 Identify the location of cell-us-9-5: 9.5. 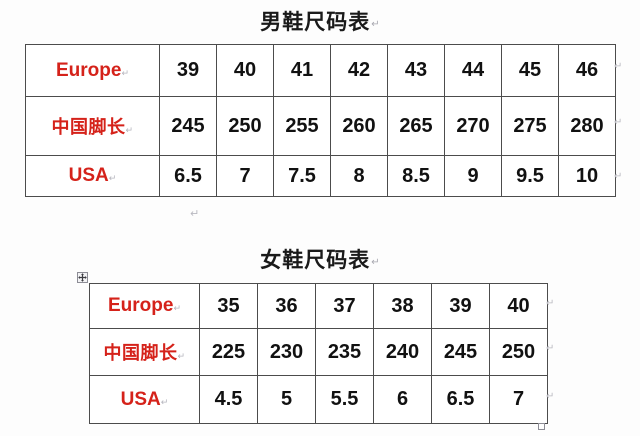
(530, 176).